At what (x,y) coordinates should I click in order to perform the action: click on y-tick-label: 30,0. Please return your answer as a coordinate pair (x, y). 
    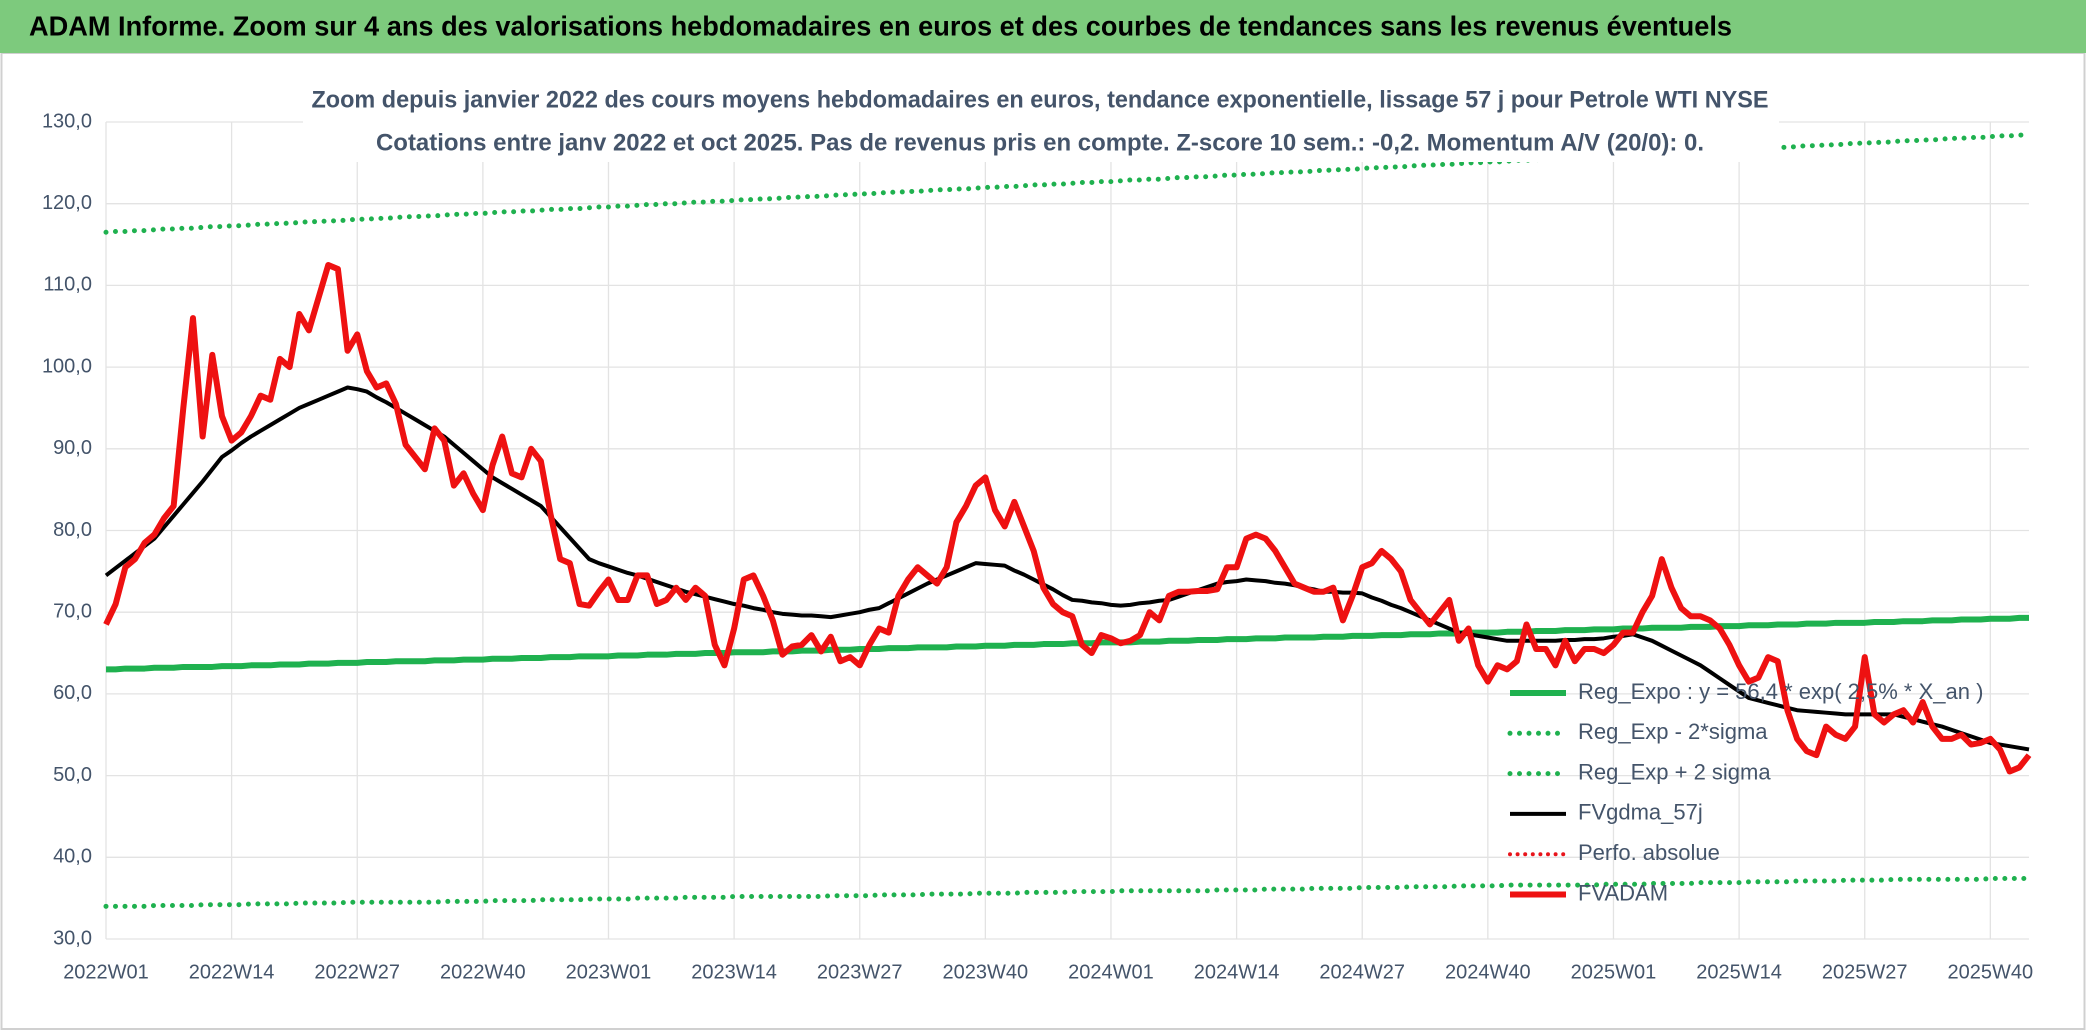
    Looking at the image, I should click on (72, 938).